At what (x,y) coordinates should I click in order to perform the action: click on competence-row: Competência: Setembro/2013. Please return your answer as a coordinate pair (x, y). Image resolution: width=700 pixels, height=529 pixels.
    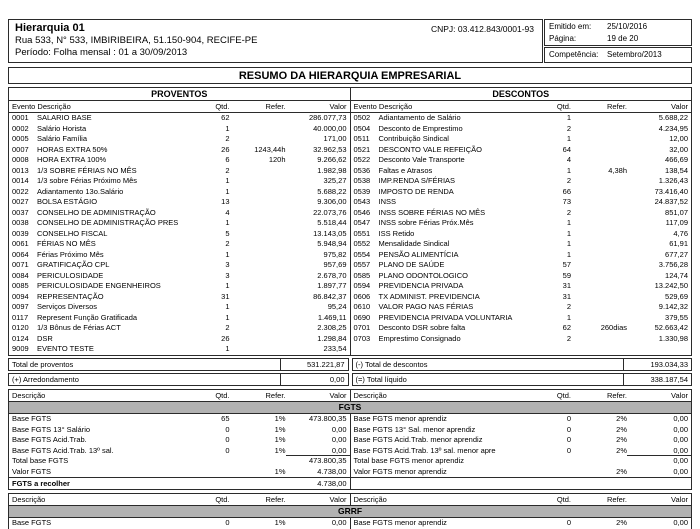
    Looking at the image, I should click on (618, 55).